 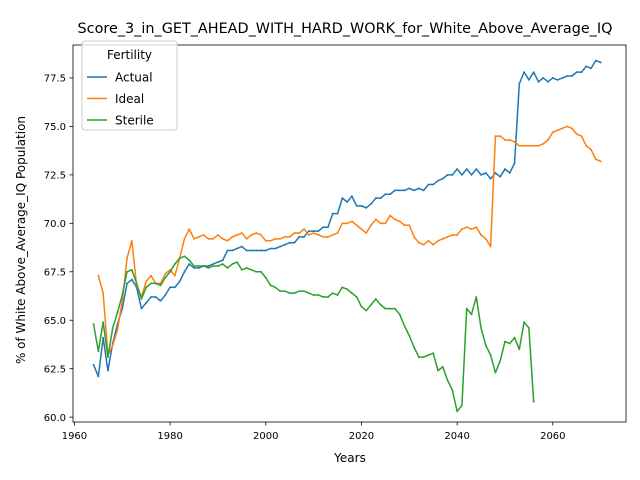 I want to click on legend-label-ideal: Ideal, so click(x=129, y=99).